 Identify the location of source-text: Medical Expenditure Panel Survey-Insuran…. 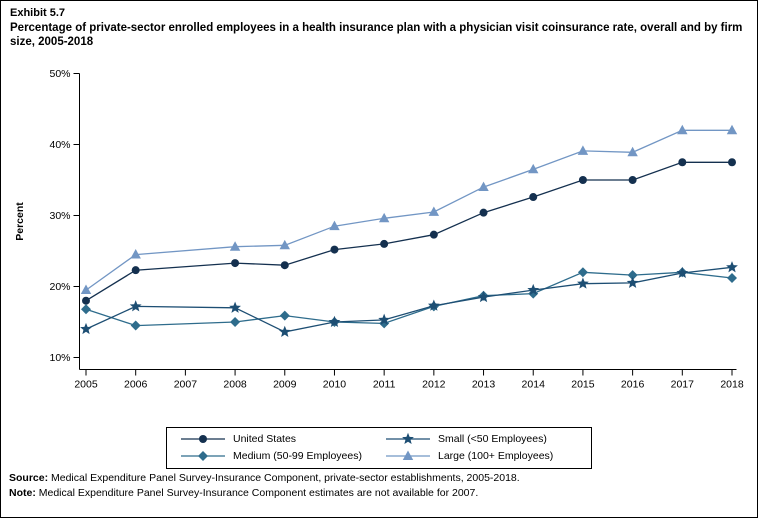
(284, 478).